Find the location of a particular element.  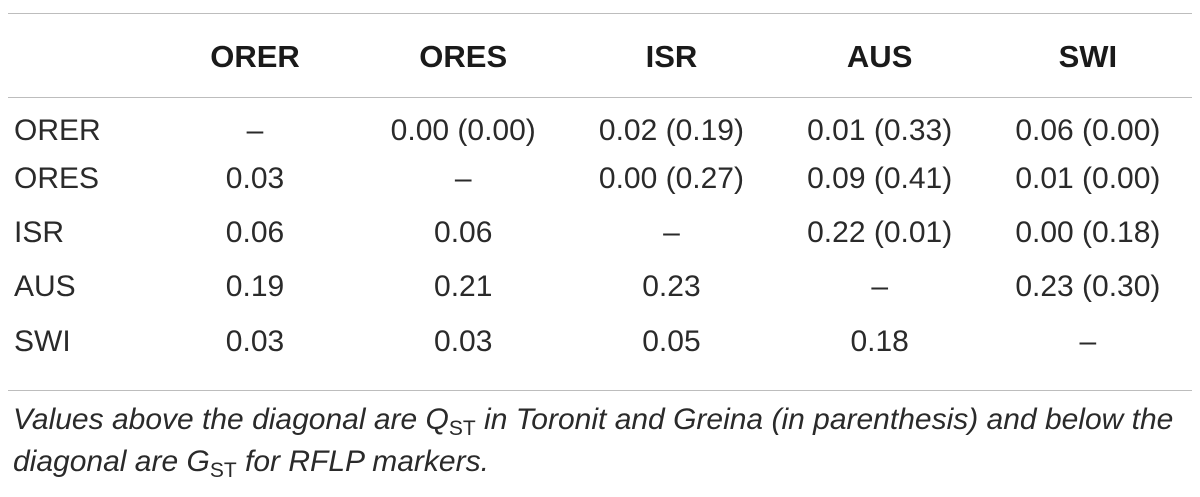

header-cell-ores: ORES is located at coordinates (463, 56).